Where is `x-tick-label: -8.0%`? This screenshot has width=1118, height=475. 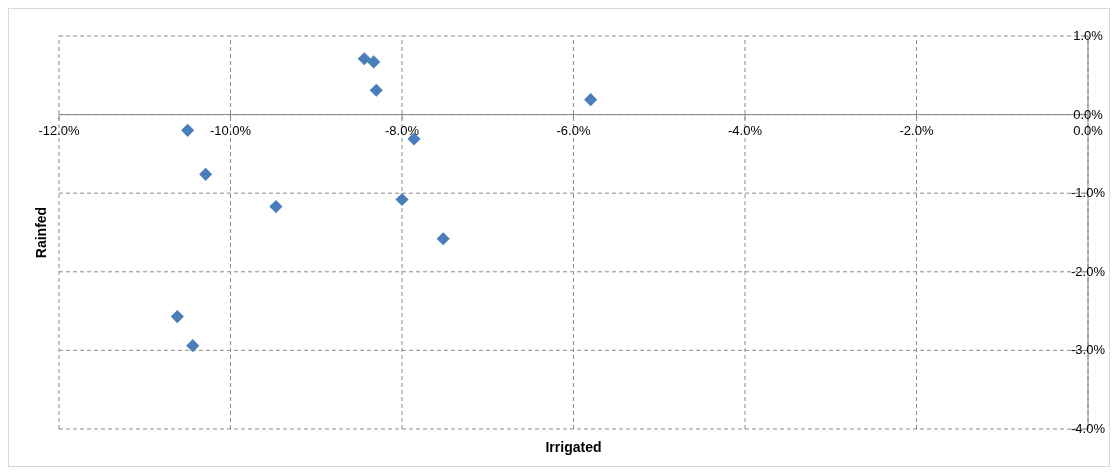 x-tick-label: -8.0% is located at coordinates (402, 130).